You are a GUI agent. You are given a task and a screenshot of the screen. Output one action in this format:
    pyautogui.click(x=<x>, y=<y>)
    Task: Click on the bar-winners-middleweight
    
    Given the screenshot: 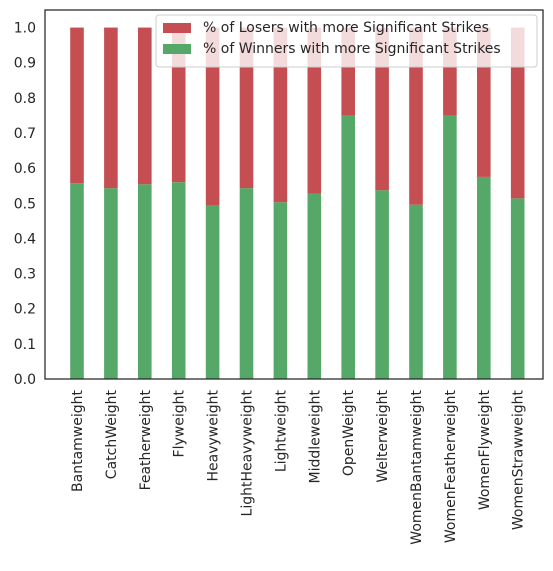 What is the action you would take?
    pyautogui.click(x=315, y=286)
    